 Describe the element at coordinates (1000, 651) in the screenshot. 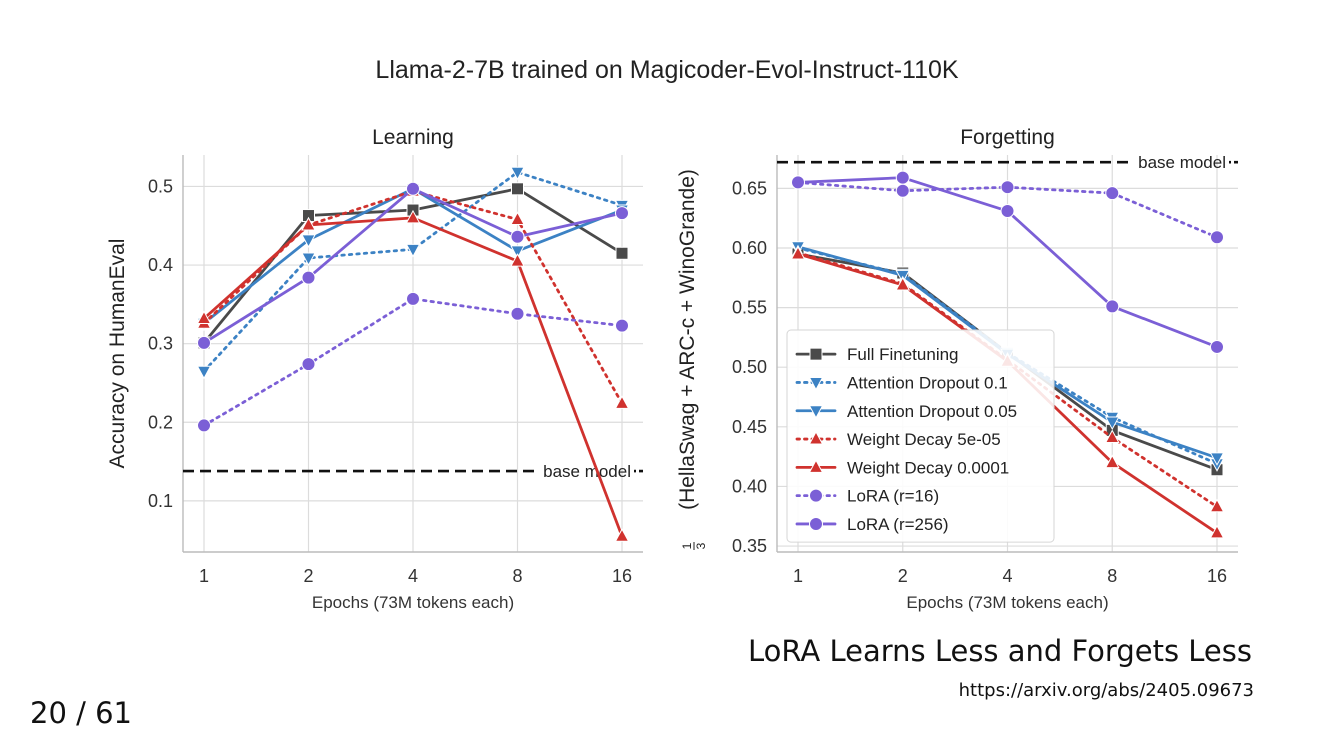

I see `paper-title: LoRA Learns Less and Forgets Less` at that location.